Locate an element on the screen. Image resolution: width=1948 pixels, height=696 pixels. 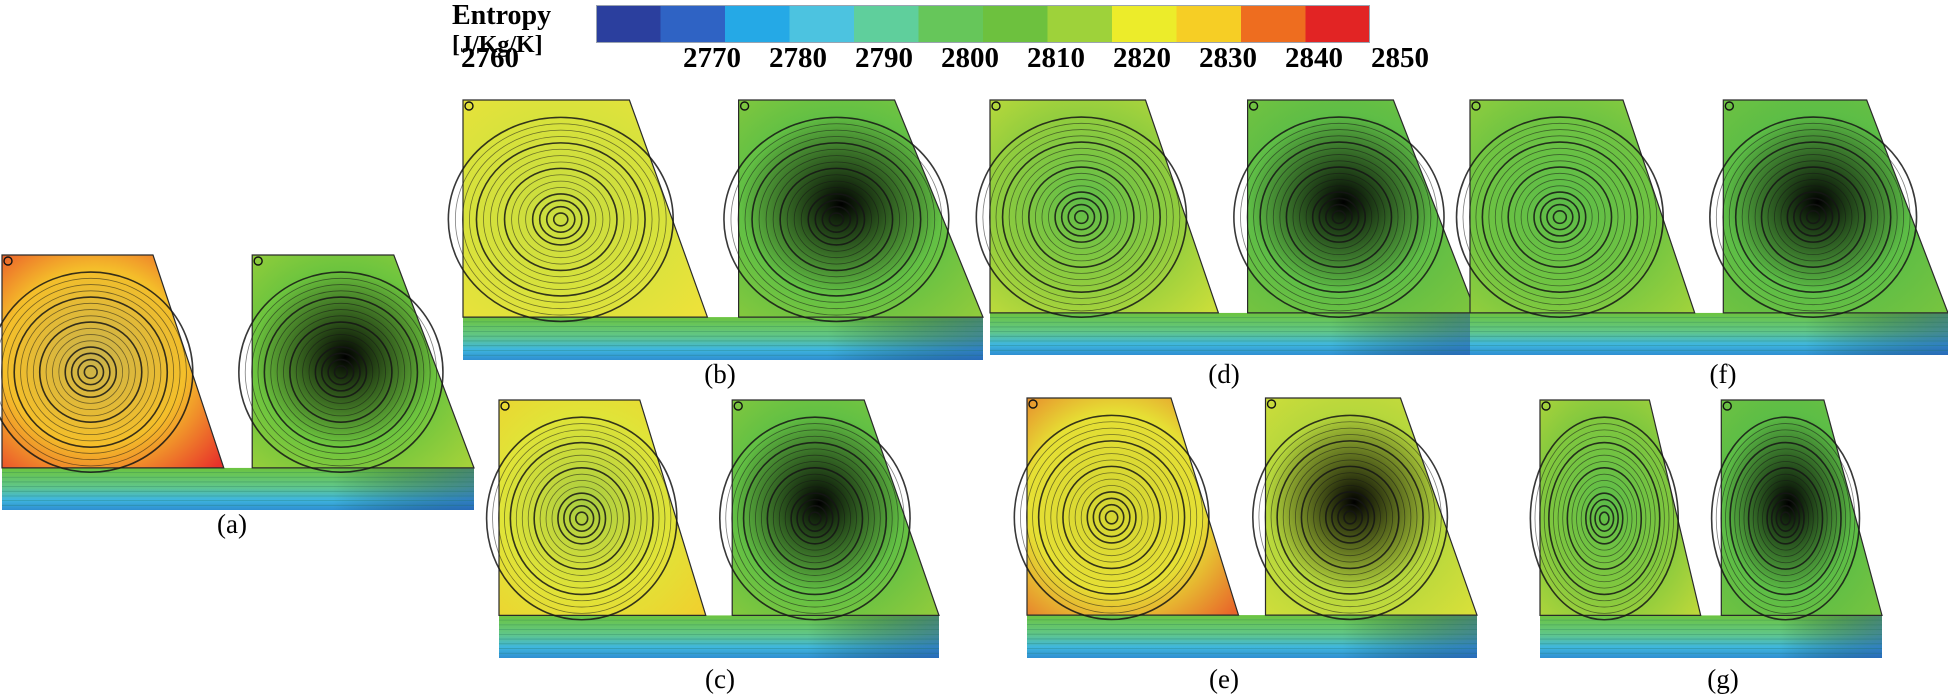
streamline-panel: (a) is located at coordinates (237, 396).